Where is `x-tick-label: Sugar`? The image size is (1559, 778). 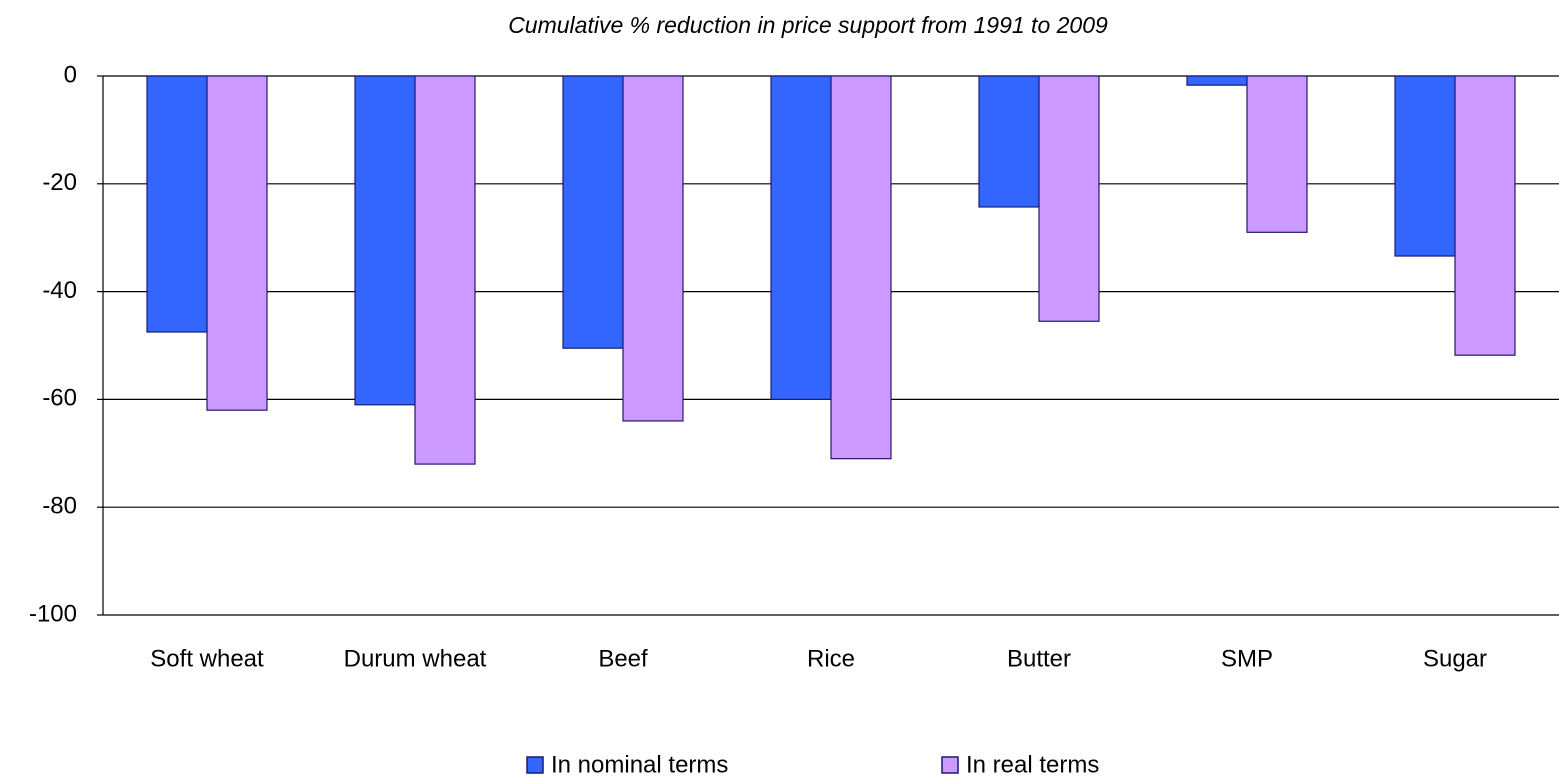 x-tick-label: Sugar is located at coordinates (1455, 658).